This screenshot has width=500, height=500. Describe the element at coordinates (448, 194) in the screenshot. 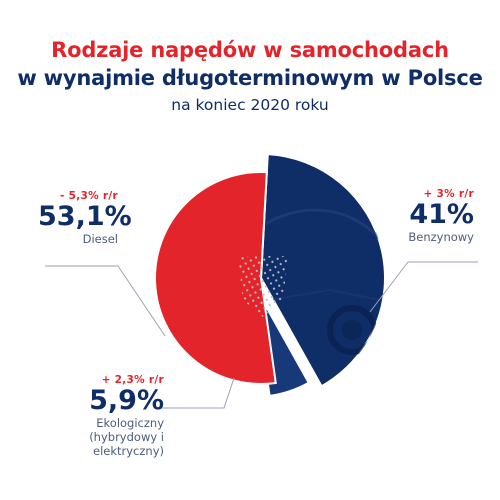

I see `benzynowy-change: + 3% r/r` at that location.